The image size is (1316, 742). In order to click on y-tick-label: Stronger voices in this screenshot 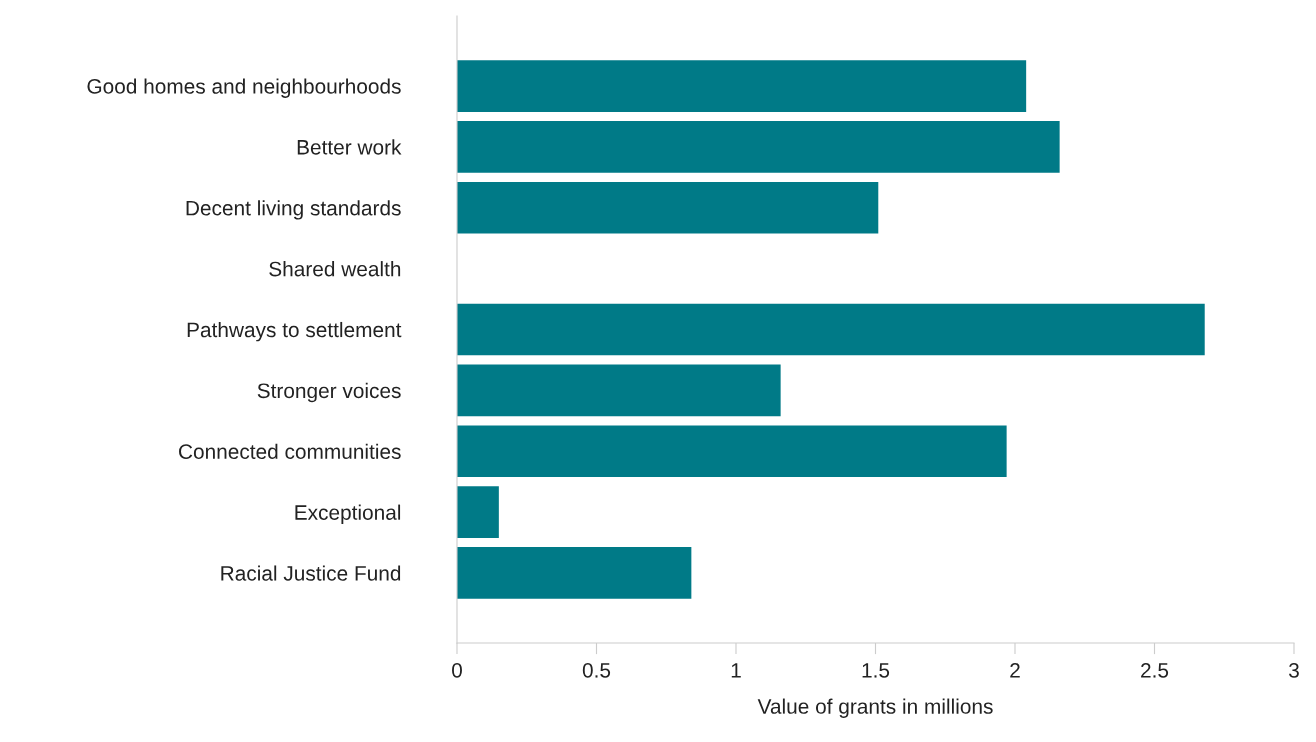, I will do `click(329, 392)`.